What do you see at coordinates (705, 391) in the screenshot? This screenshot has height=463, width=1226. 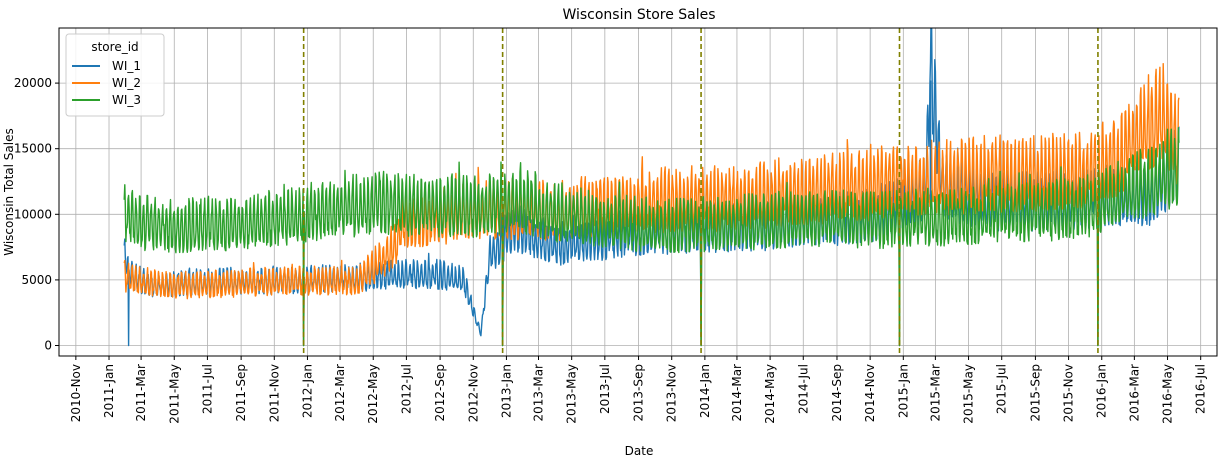 I see `x-tick-label: 2014-Jan` at bounding box center [705, 391].